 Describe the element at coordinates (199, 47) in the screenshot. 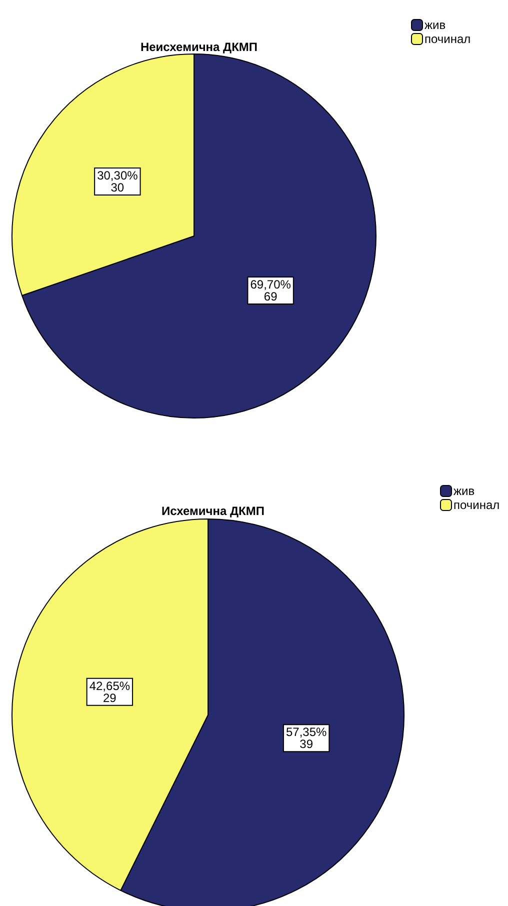

I see `text: Неисхемична ДКМП` at that location.